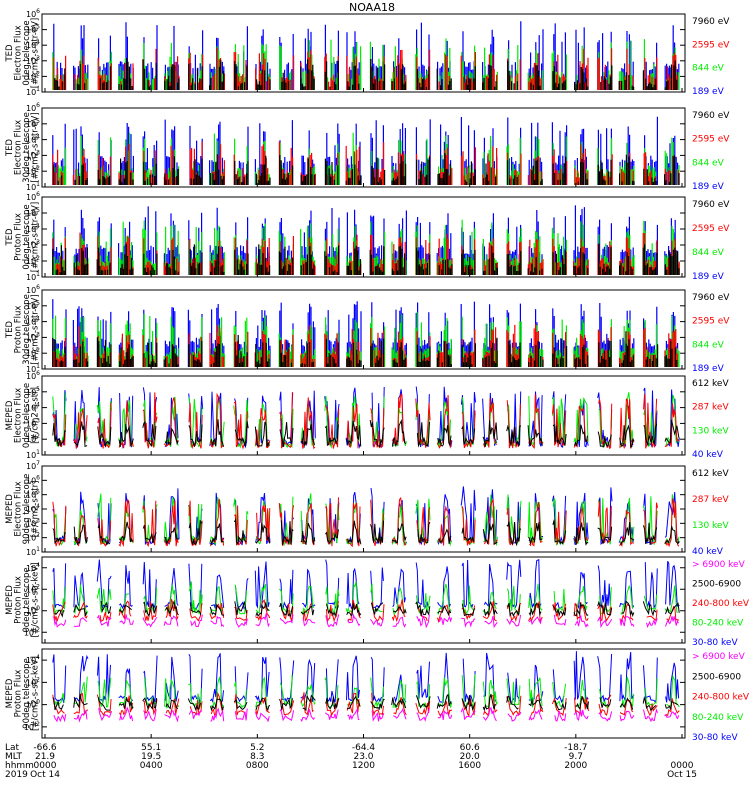 The height and width of the screenshot is (800, 750). What do you see at coordinates (19, 147) in the screenshot?
I see `ylabel-line-2-2: Electron Flux` at bounding box center [19, 147].